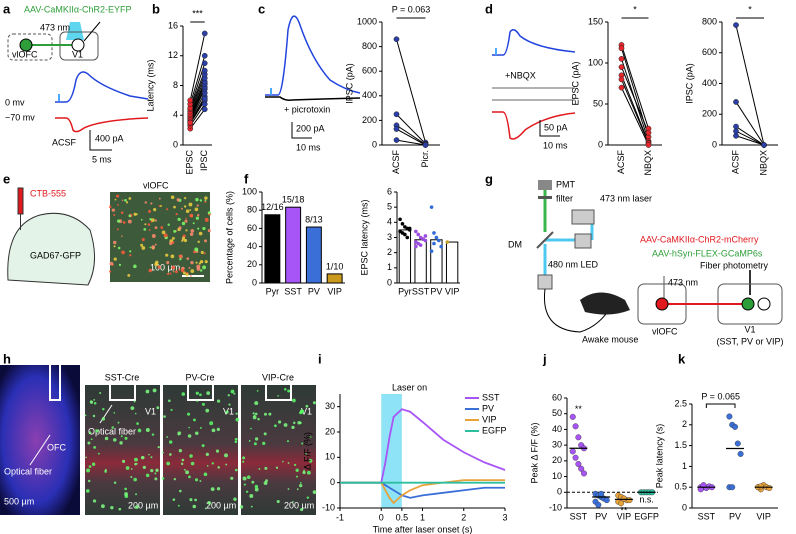  What do you see at coordinates (28, 471) in the screenshot?
I see `fiber-label: Optical fiber` at bounding box center [28, 471].